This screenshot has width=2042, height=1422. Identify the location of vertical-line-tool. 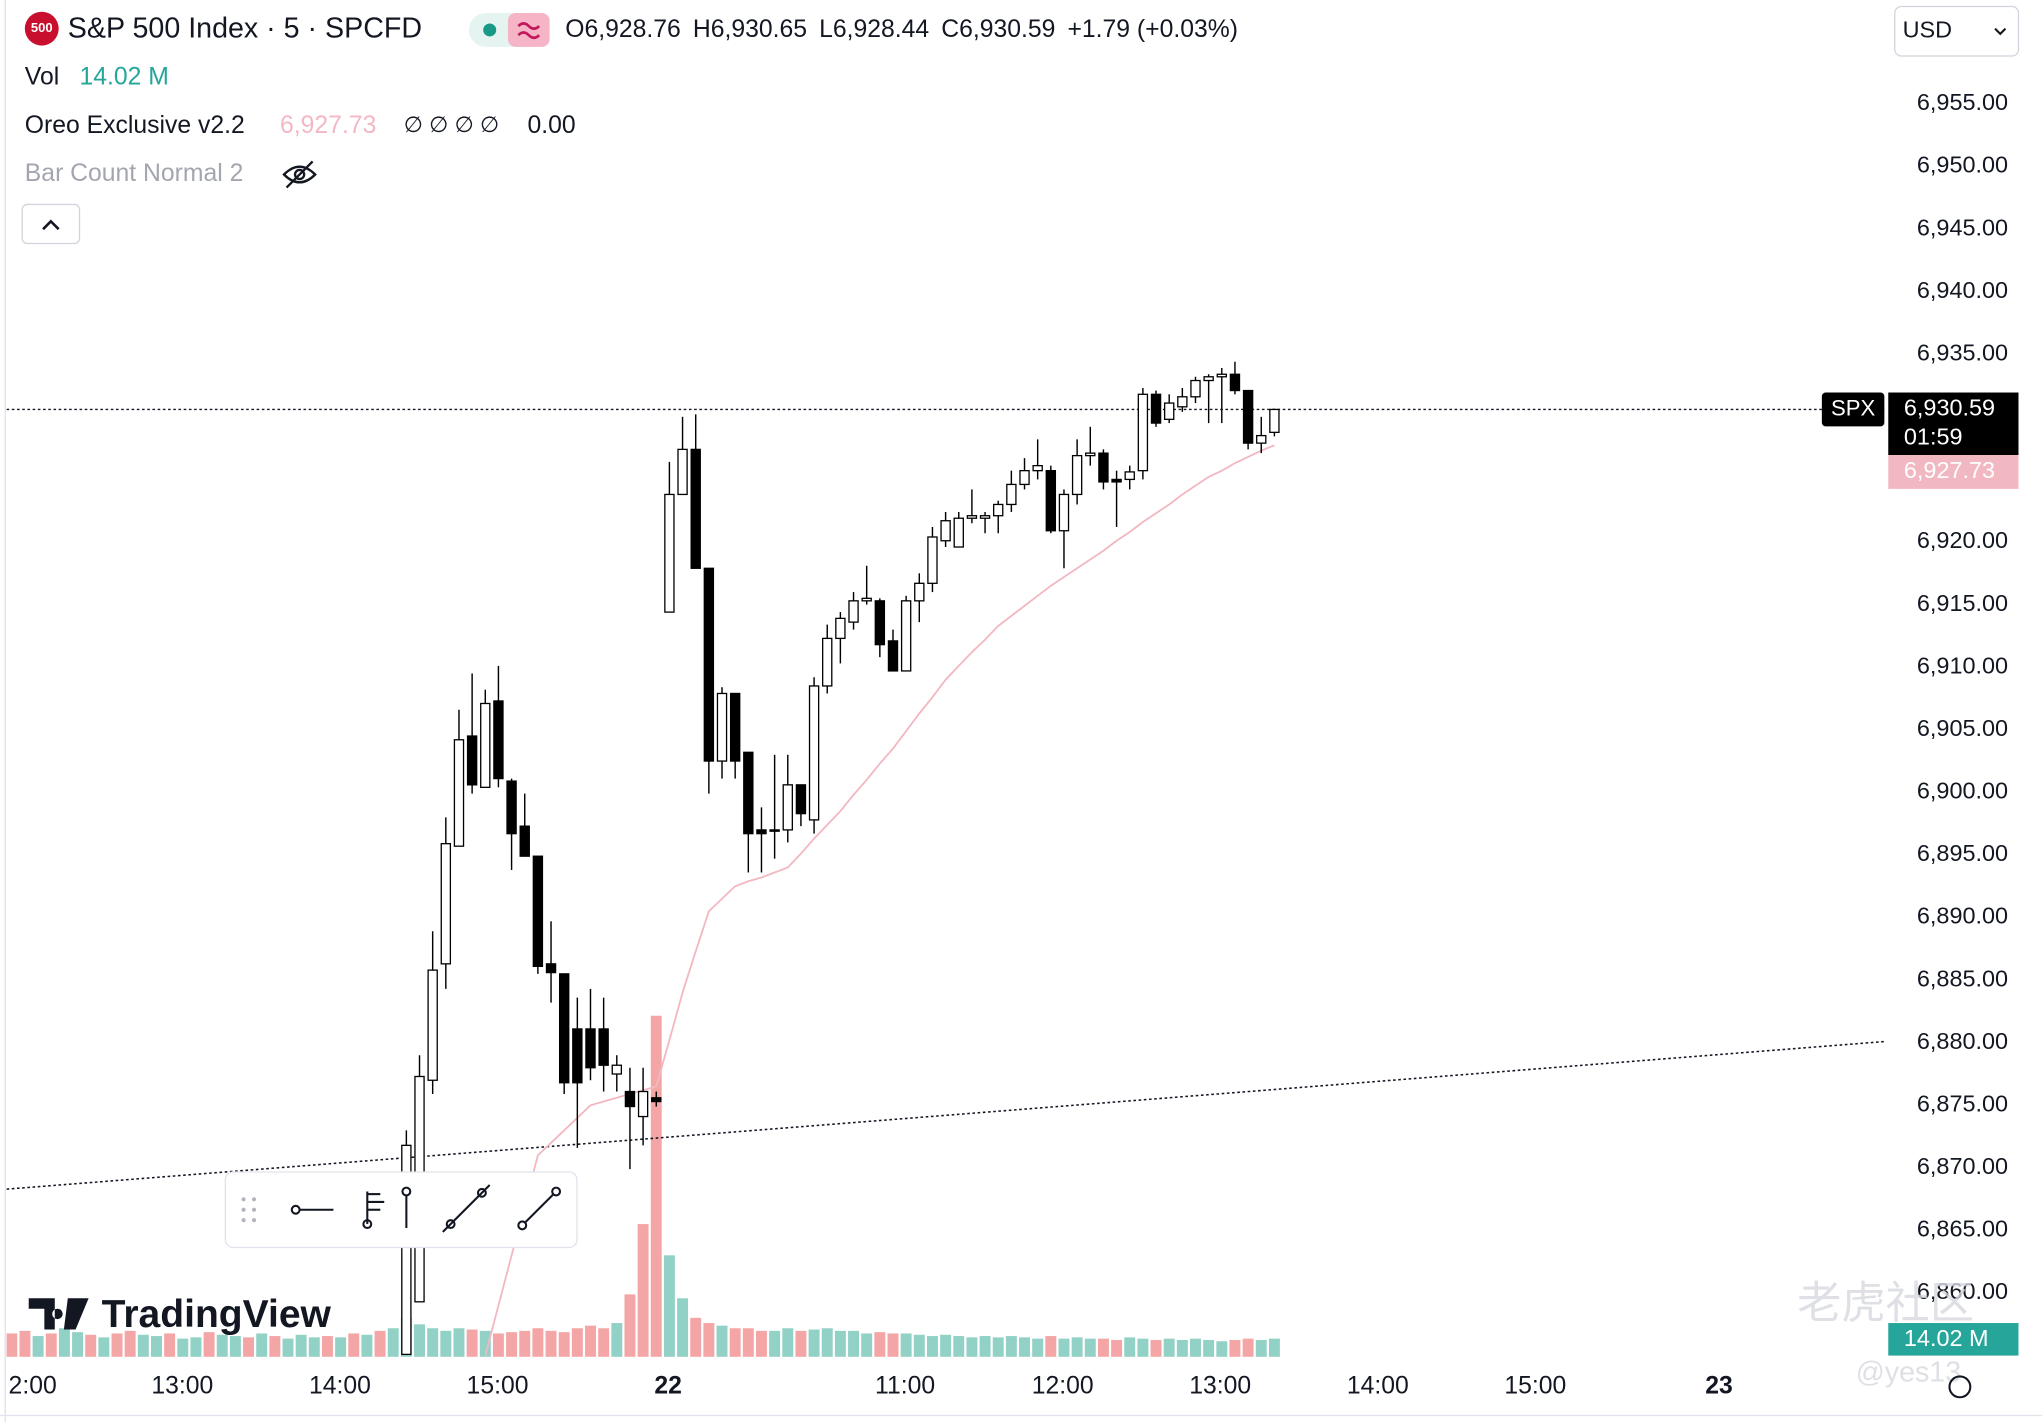
(406, 1207).